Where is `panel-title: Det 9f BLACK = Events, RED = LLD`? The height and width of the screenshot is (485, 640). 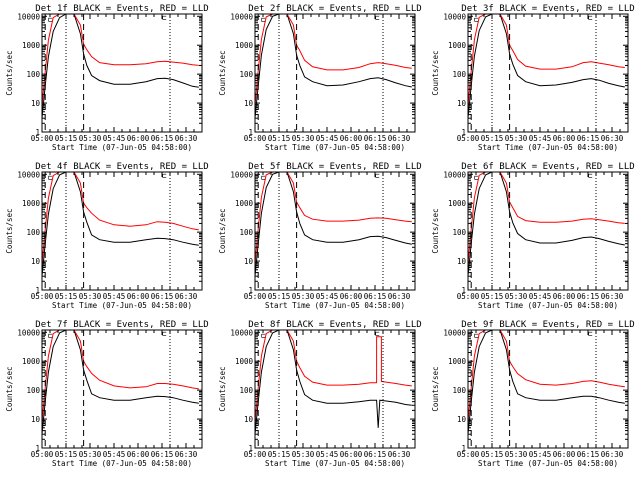
panel-title: Det 9f BLACK = Events, RED = LLD is located at coordinates (547, 325).